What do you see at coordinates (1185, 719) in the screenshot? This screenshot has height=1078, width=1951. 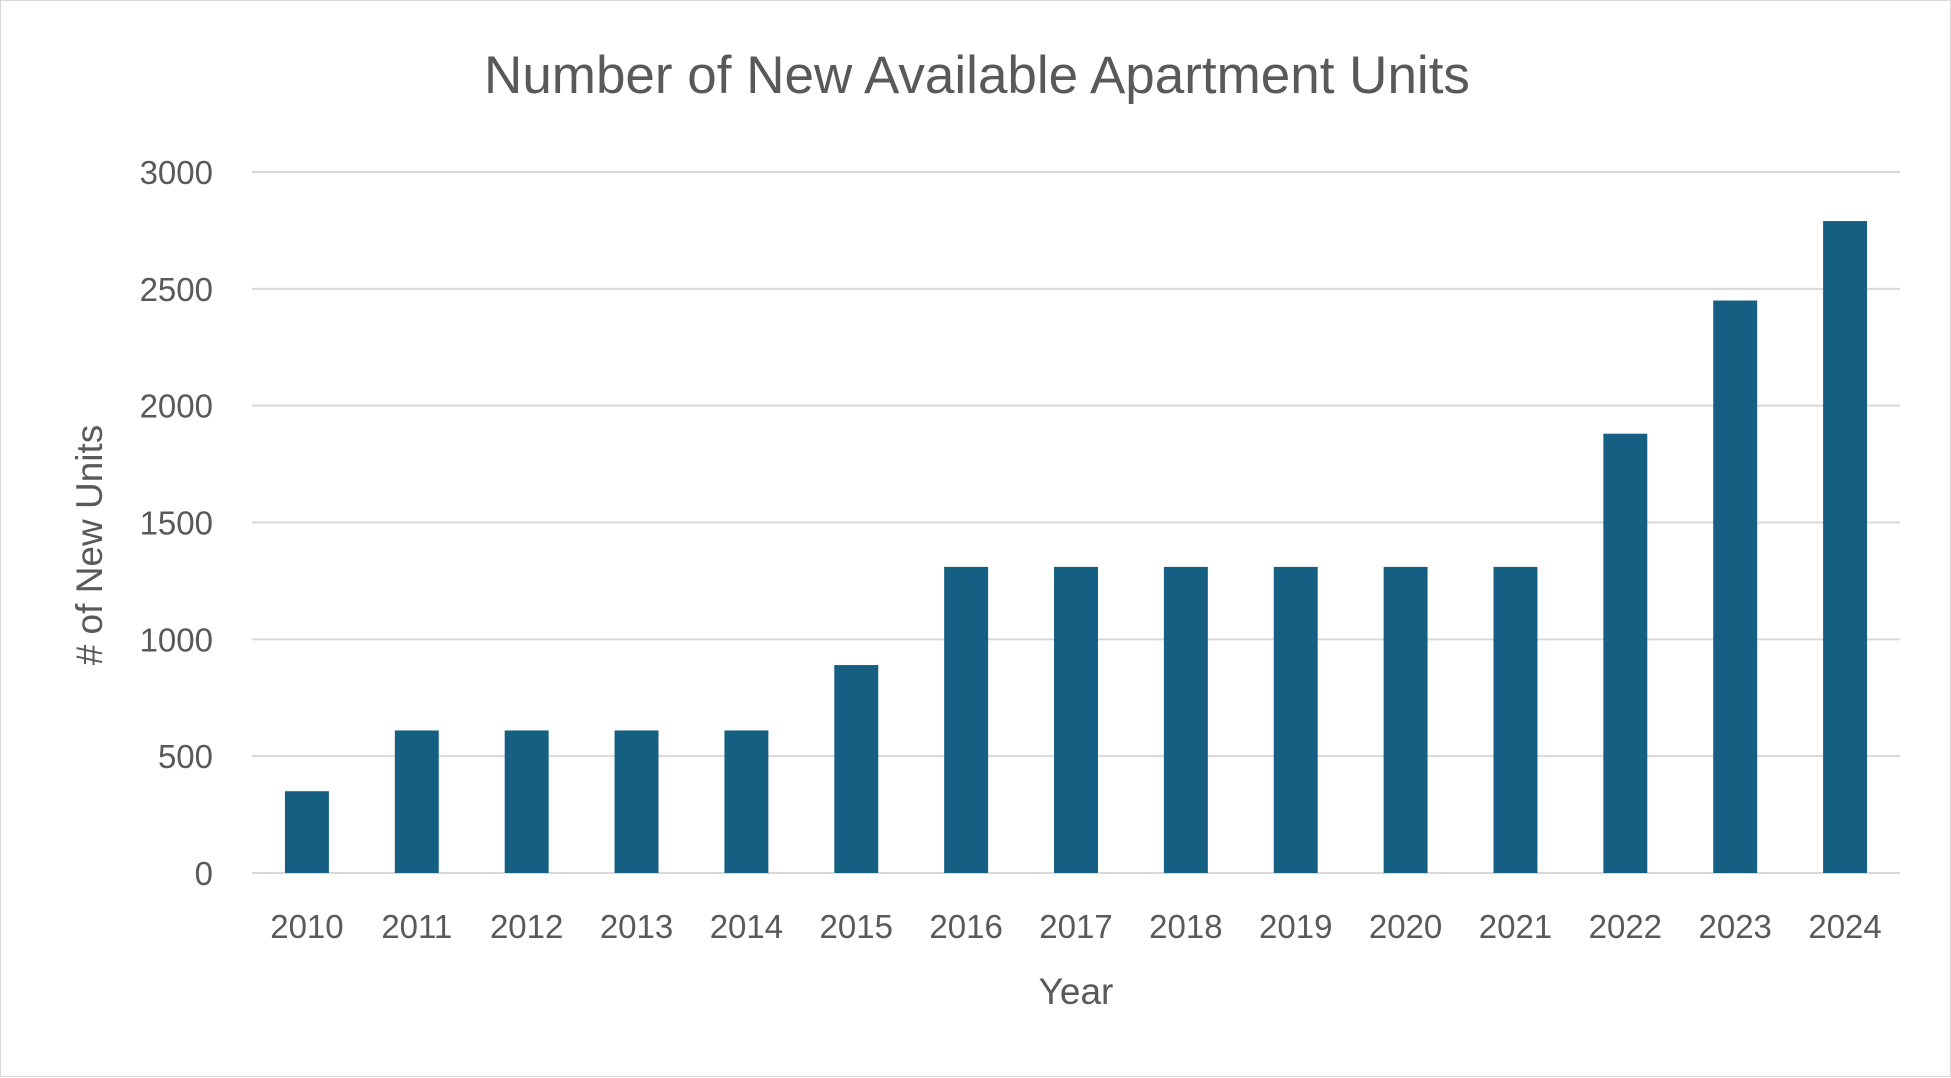 I see `bar-2018` at bounding box center [1185, 719].